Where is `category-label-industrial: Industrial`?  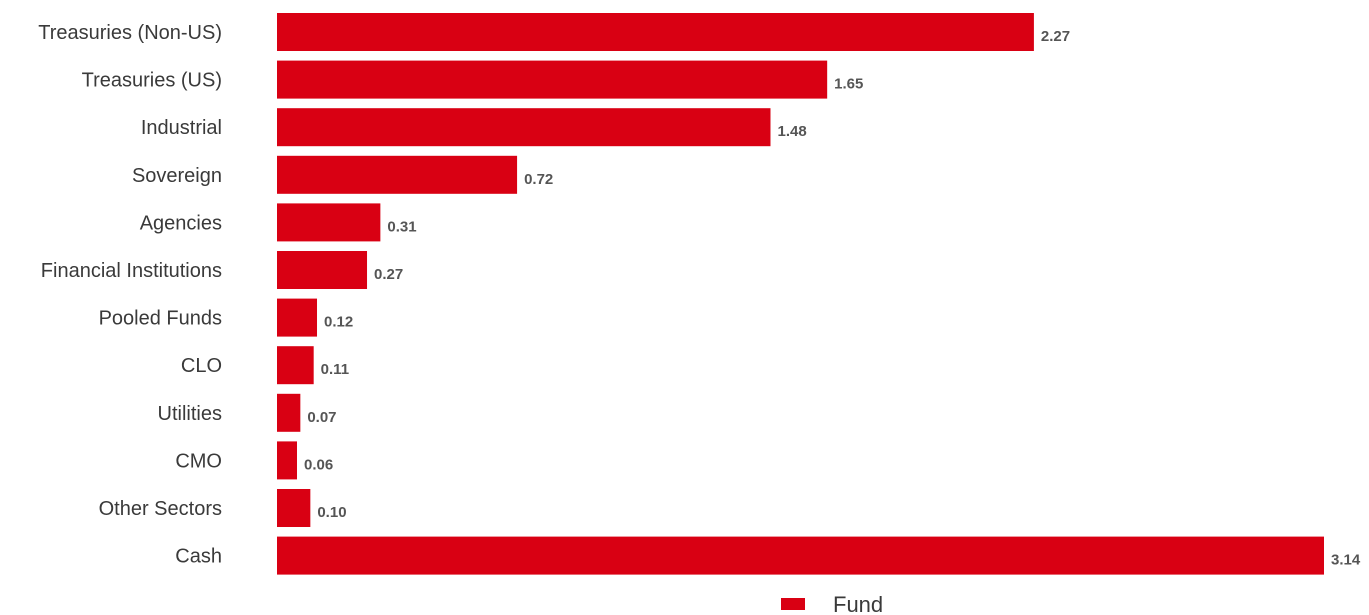
category-label-industrial: Industrial is located at coordinates (181, 128).